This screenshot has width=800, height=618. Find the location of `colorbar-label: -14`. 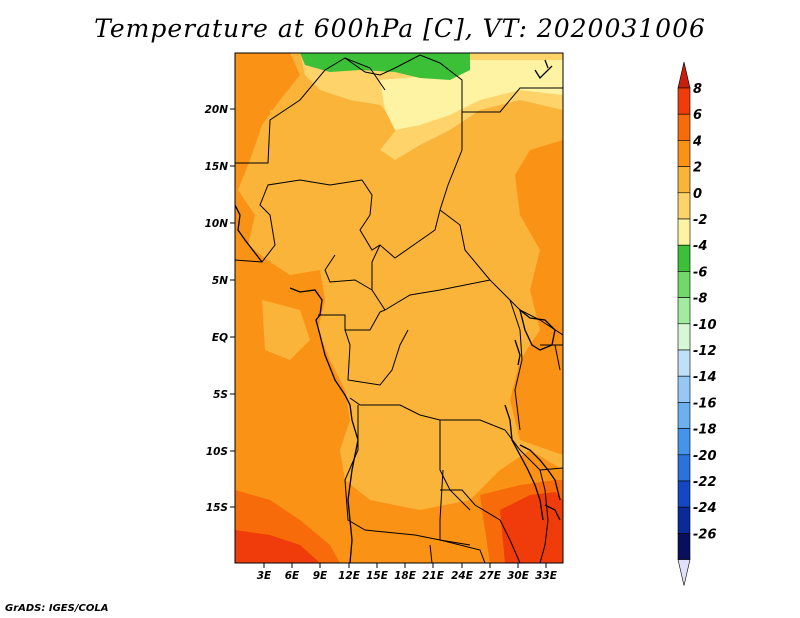

colorbar-label: -14 is located at coordinates (705, 377).